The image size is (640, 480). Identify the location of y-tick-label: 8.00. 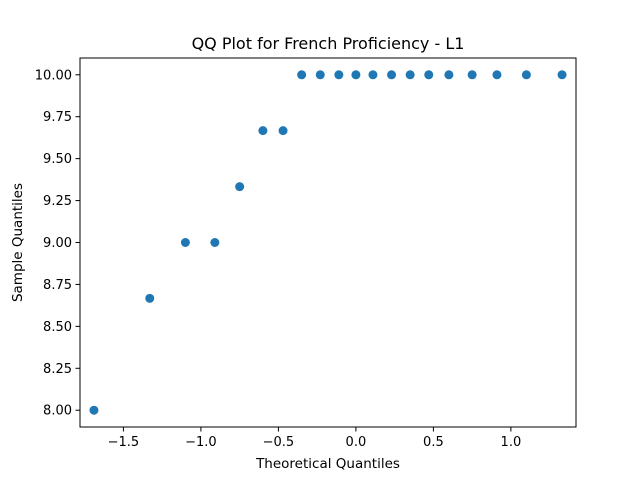
(57, 411).